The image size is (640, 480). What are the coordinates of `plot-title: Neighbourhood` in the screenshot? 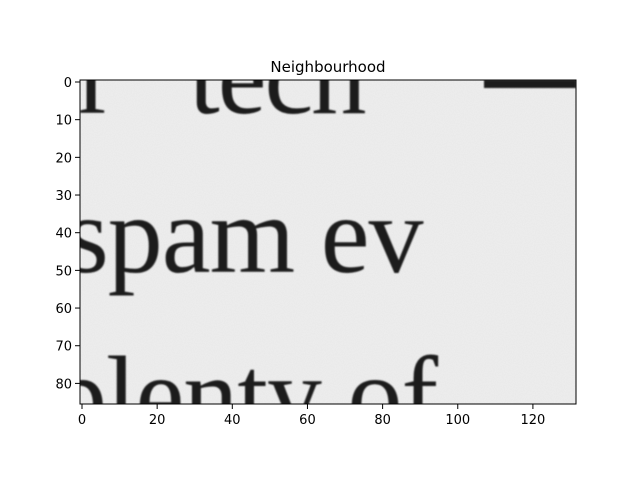 It's located at (327, 67).